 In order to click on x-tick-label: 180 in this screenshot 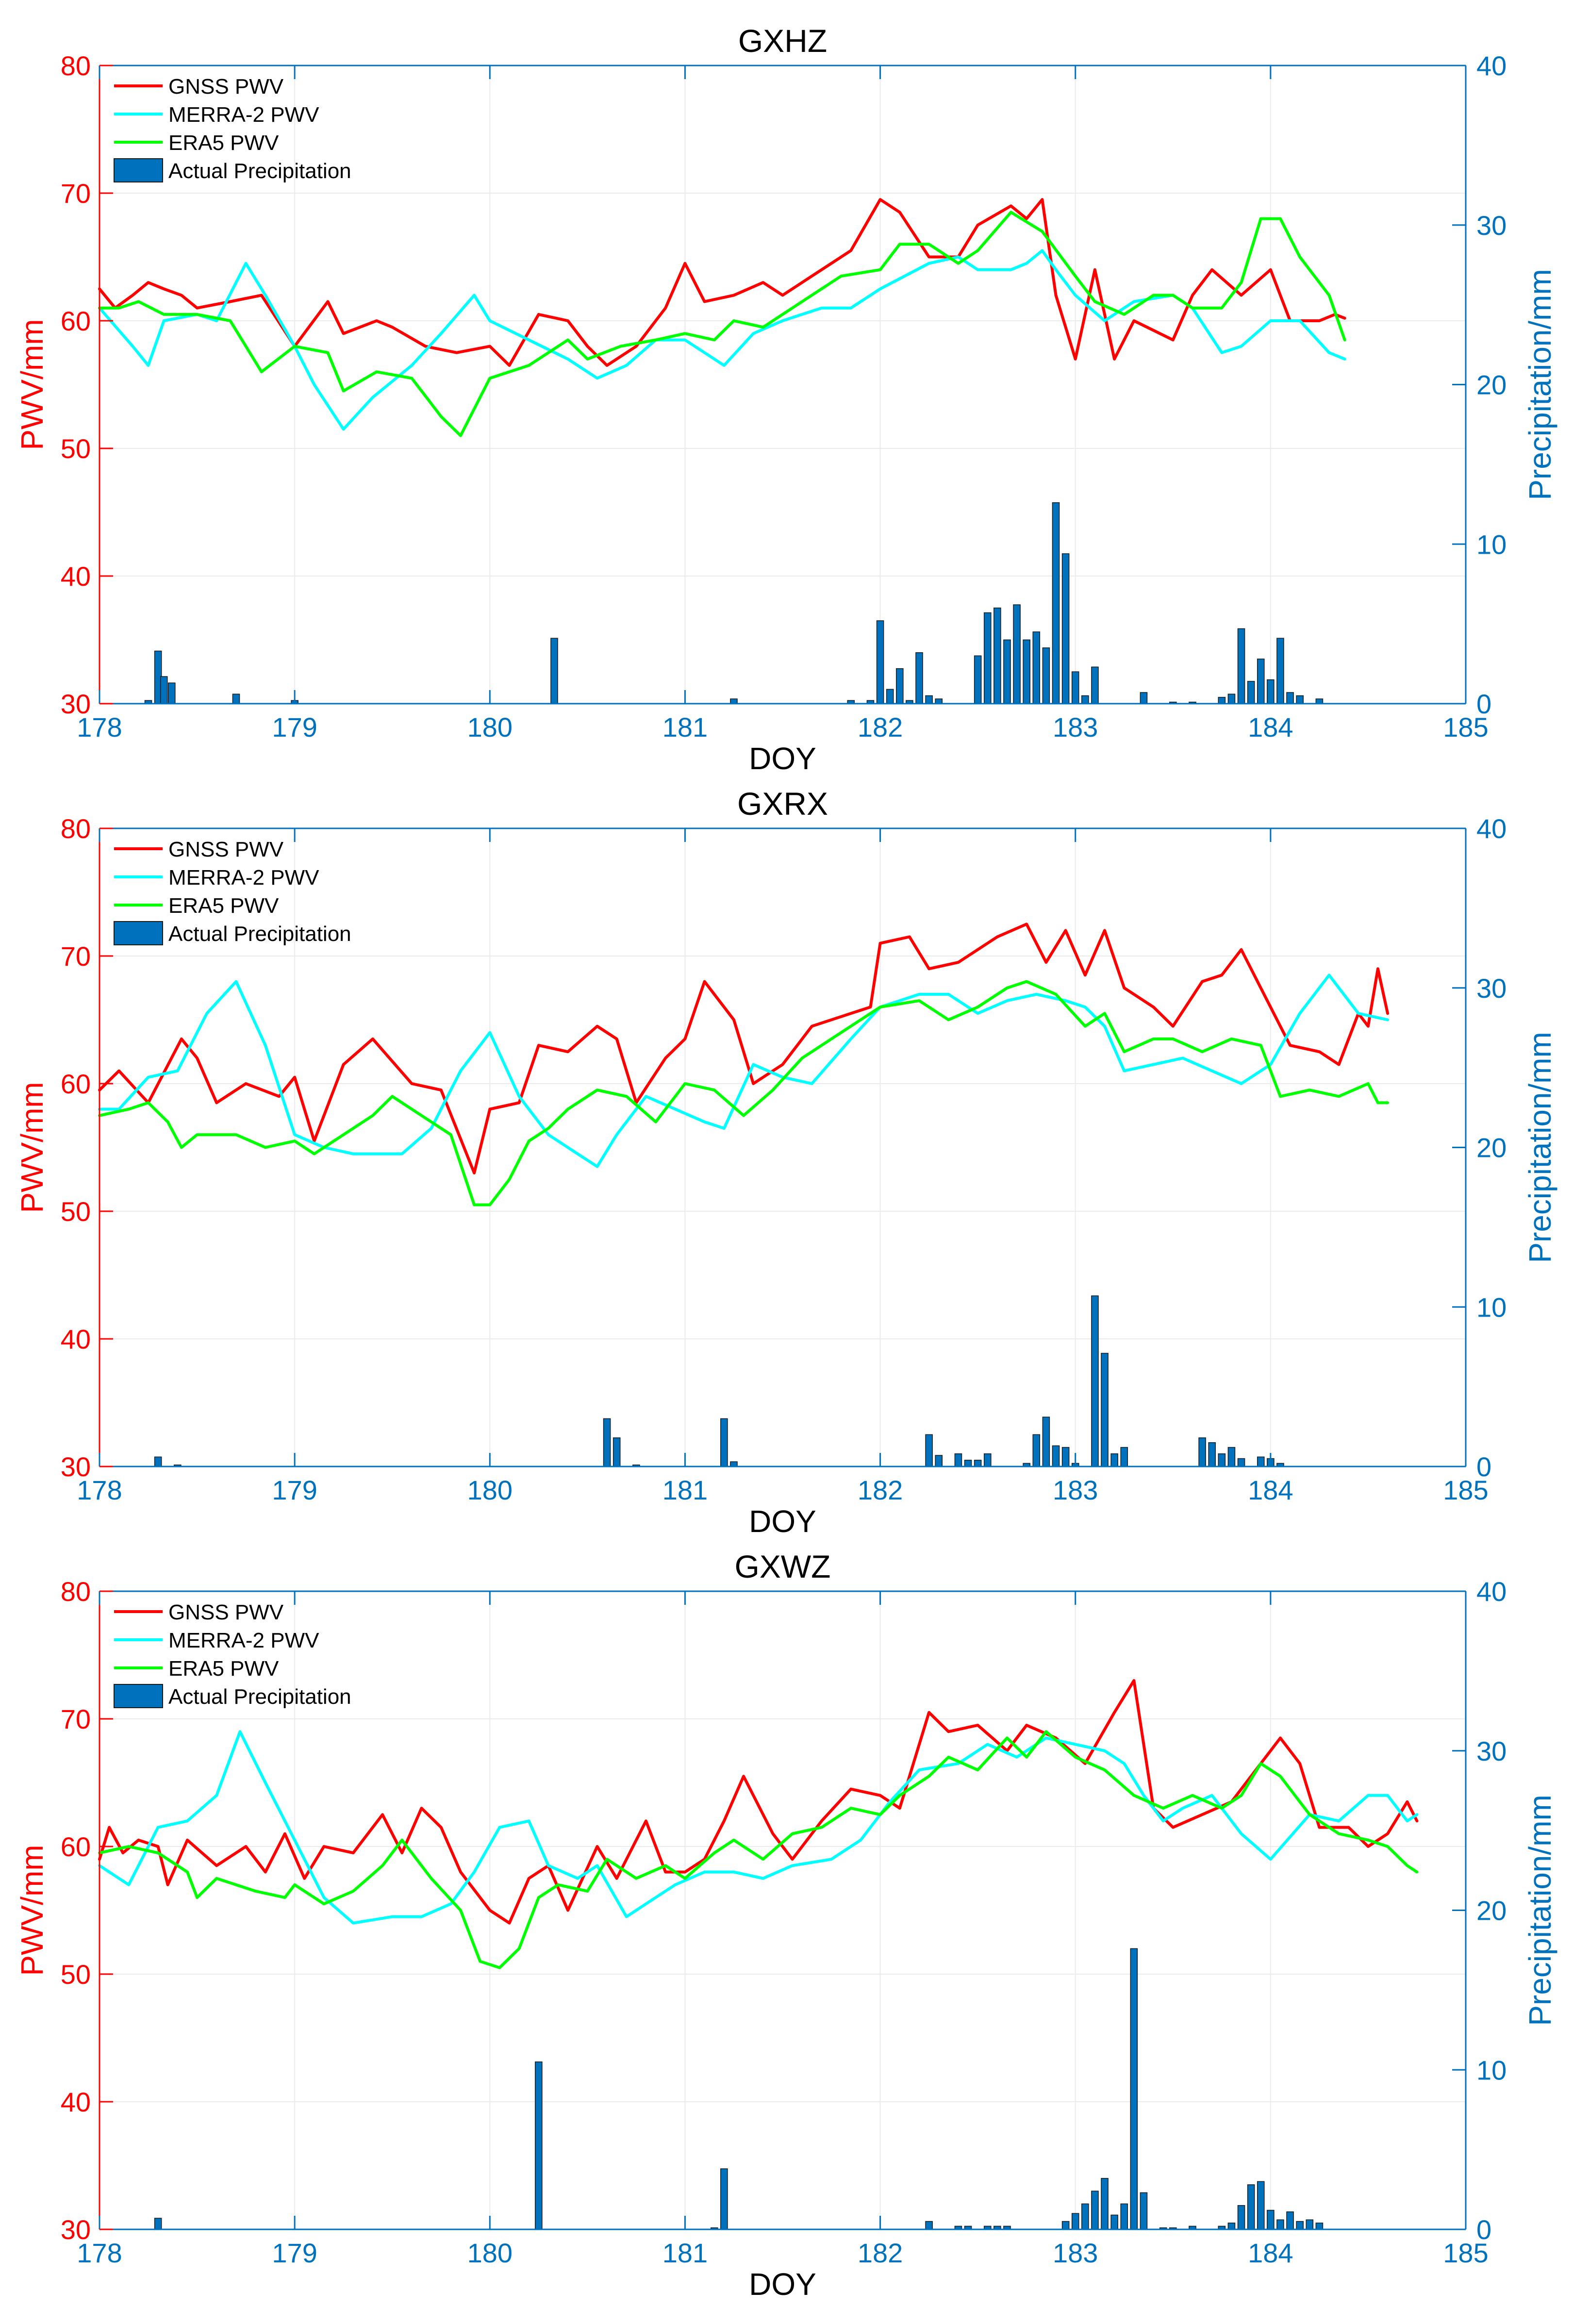, I will do `click(490, 2253)`.